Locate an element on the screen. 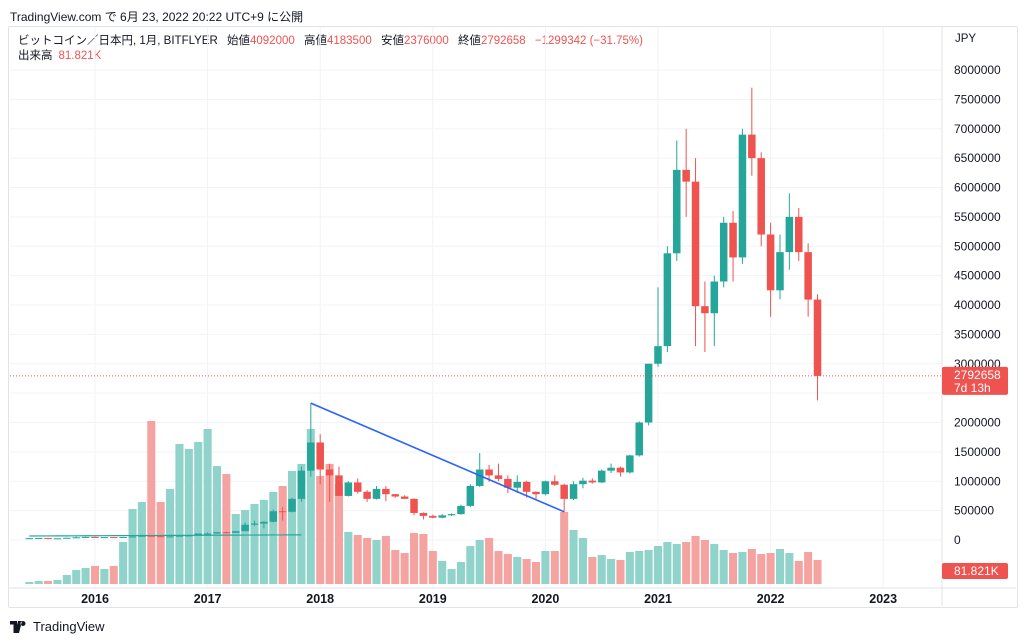 This screenshot has width=1024, height=644. change-value: −1299342 (−31.75%) is located at coordinates (588, 41).